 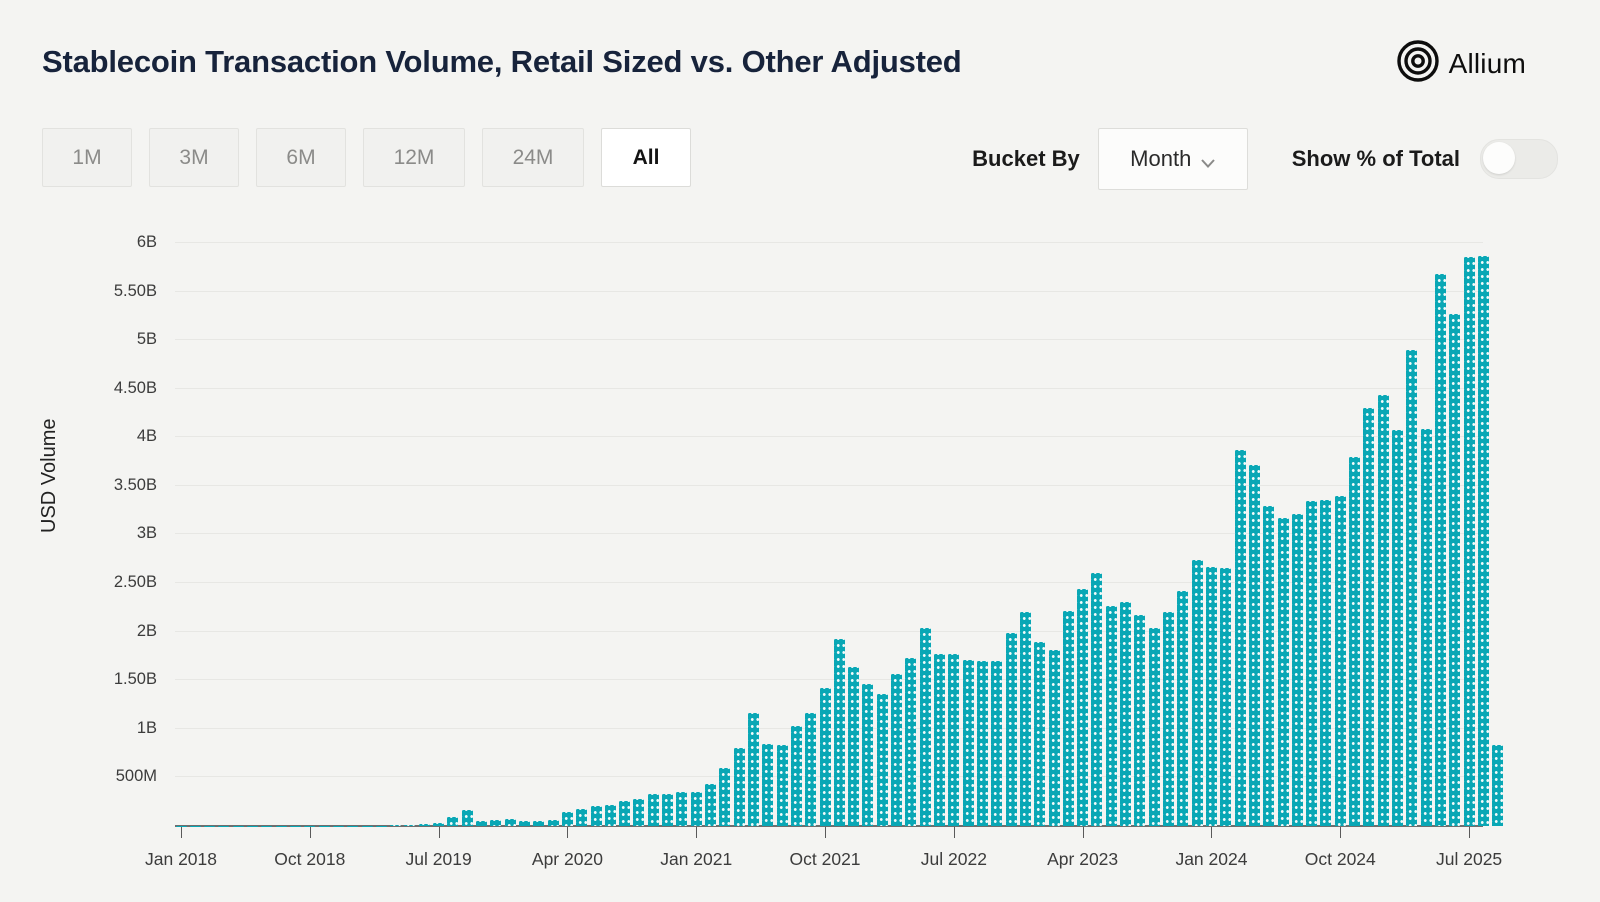 I want to click on bar-jul-2021, so click(x=782, y=785).